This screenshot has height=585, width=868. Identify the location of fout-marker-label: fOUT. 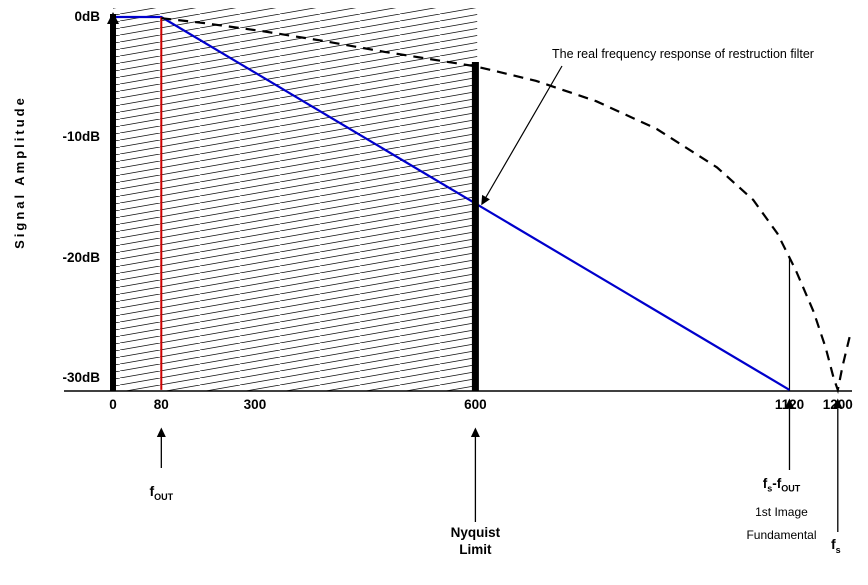
(161, 492).